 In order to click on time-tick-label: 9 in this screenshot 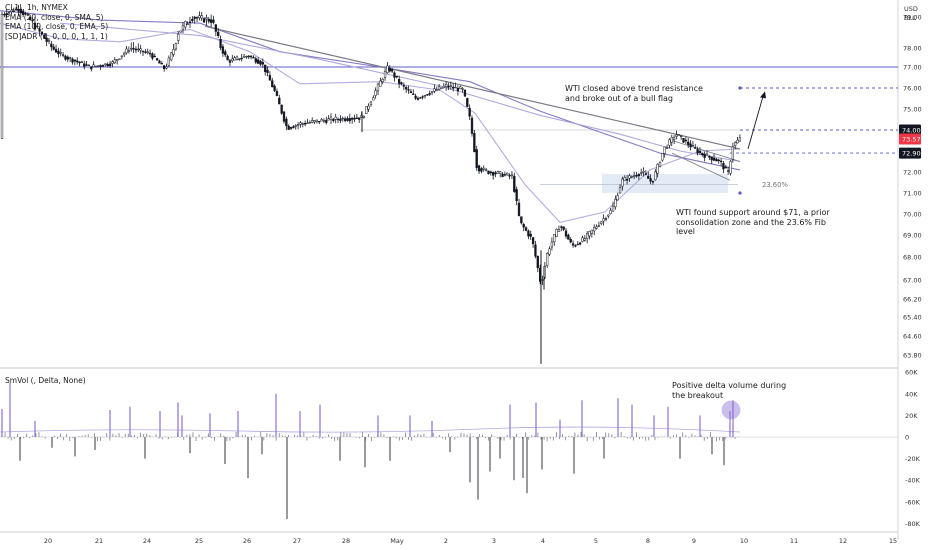, I will do `click(694, 541)`.